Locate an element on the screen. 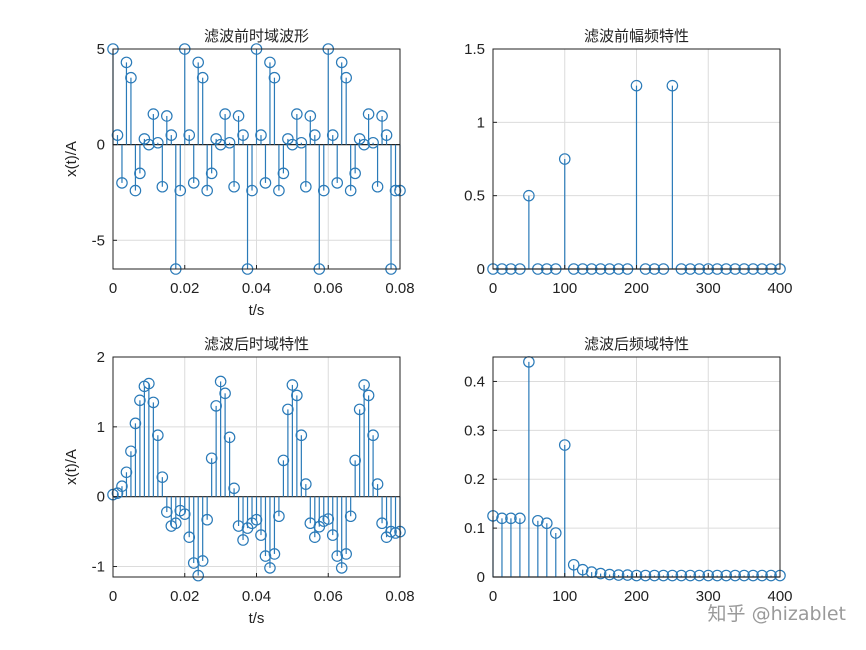  y-tick-label: 5 is located at coordinates (101, 49).